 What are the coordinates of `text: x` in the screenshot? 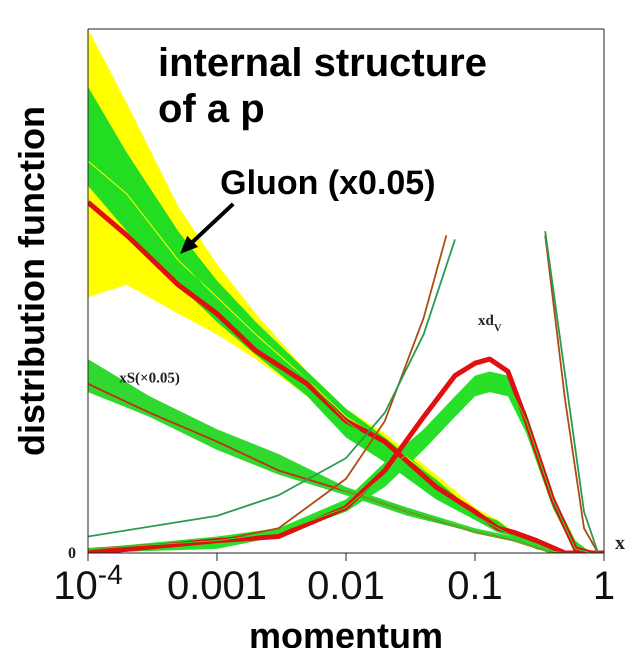 It's located at (620, 543).